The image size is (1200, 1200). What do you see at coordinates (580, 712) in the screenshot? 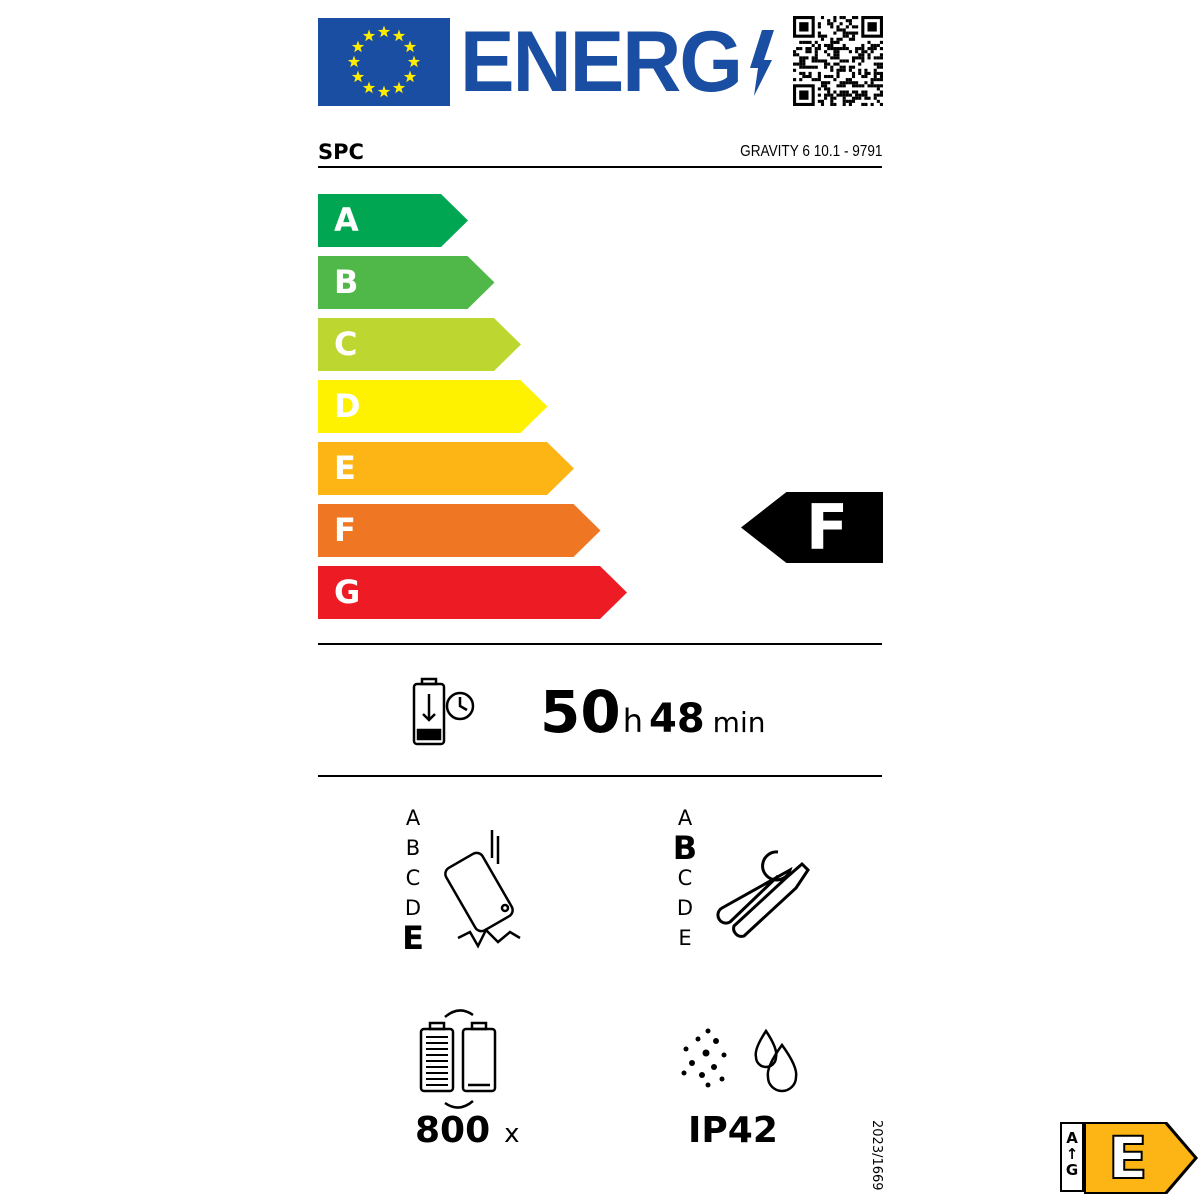
I see `hours-value: 50` at bounding box center [580, 712].